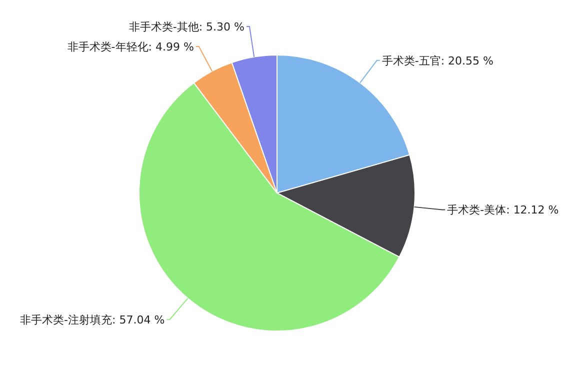  What do you see at coordinates (92, 319) in the screenshot?
I see `slice-label: 非手术类-注射填充: 57.04 %` at bounding box center [92, 319].